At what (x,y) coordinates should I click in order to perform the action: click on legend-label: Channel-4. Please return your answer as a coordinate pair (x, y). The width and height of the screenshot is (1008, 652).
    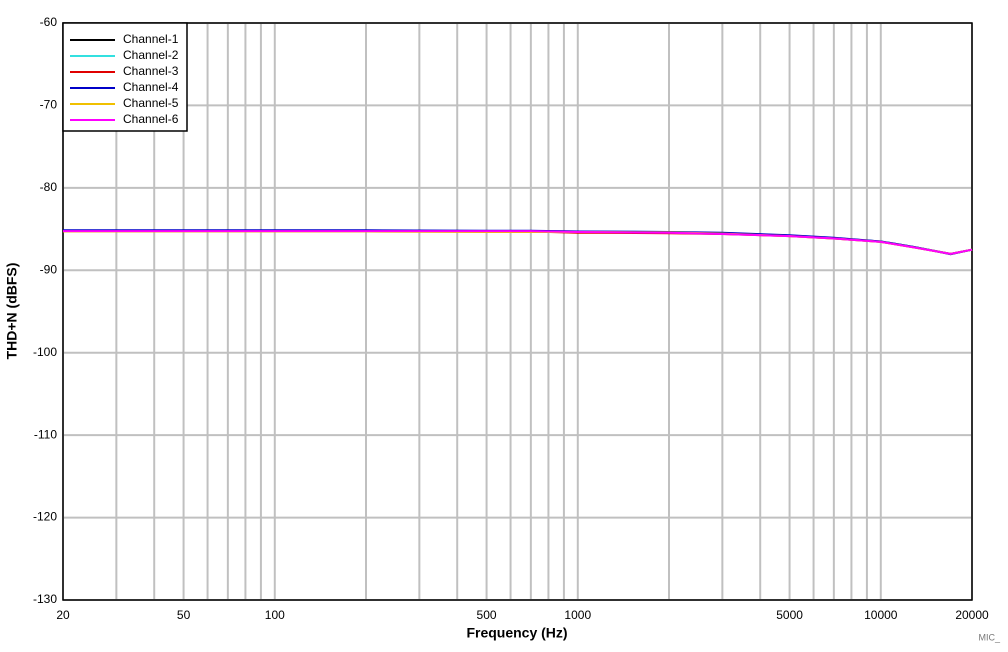
    Looking at the image, I should click on (151, 87).